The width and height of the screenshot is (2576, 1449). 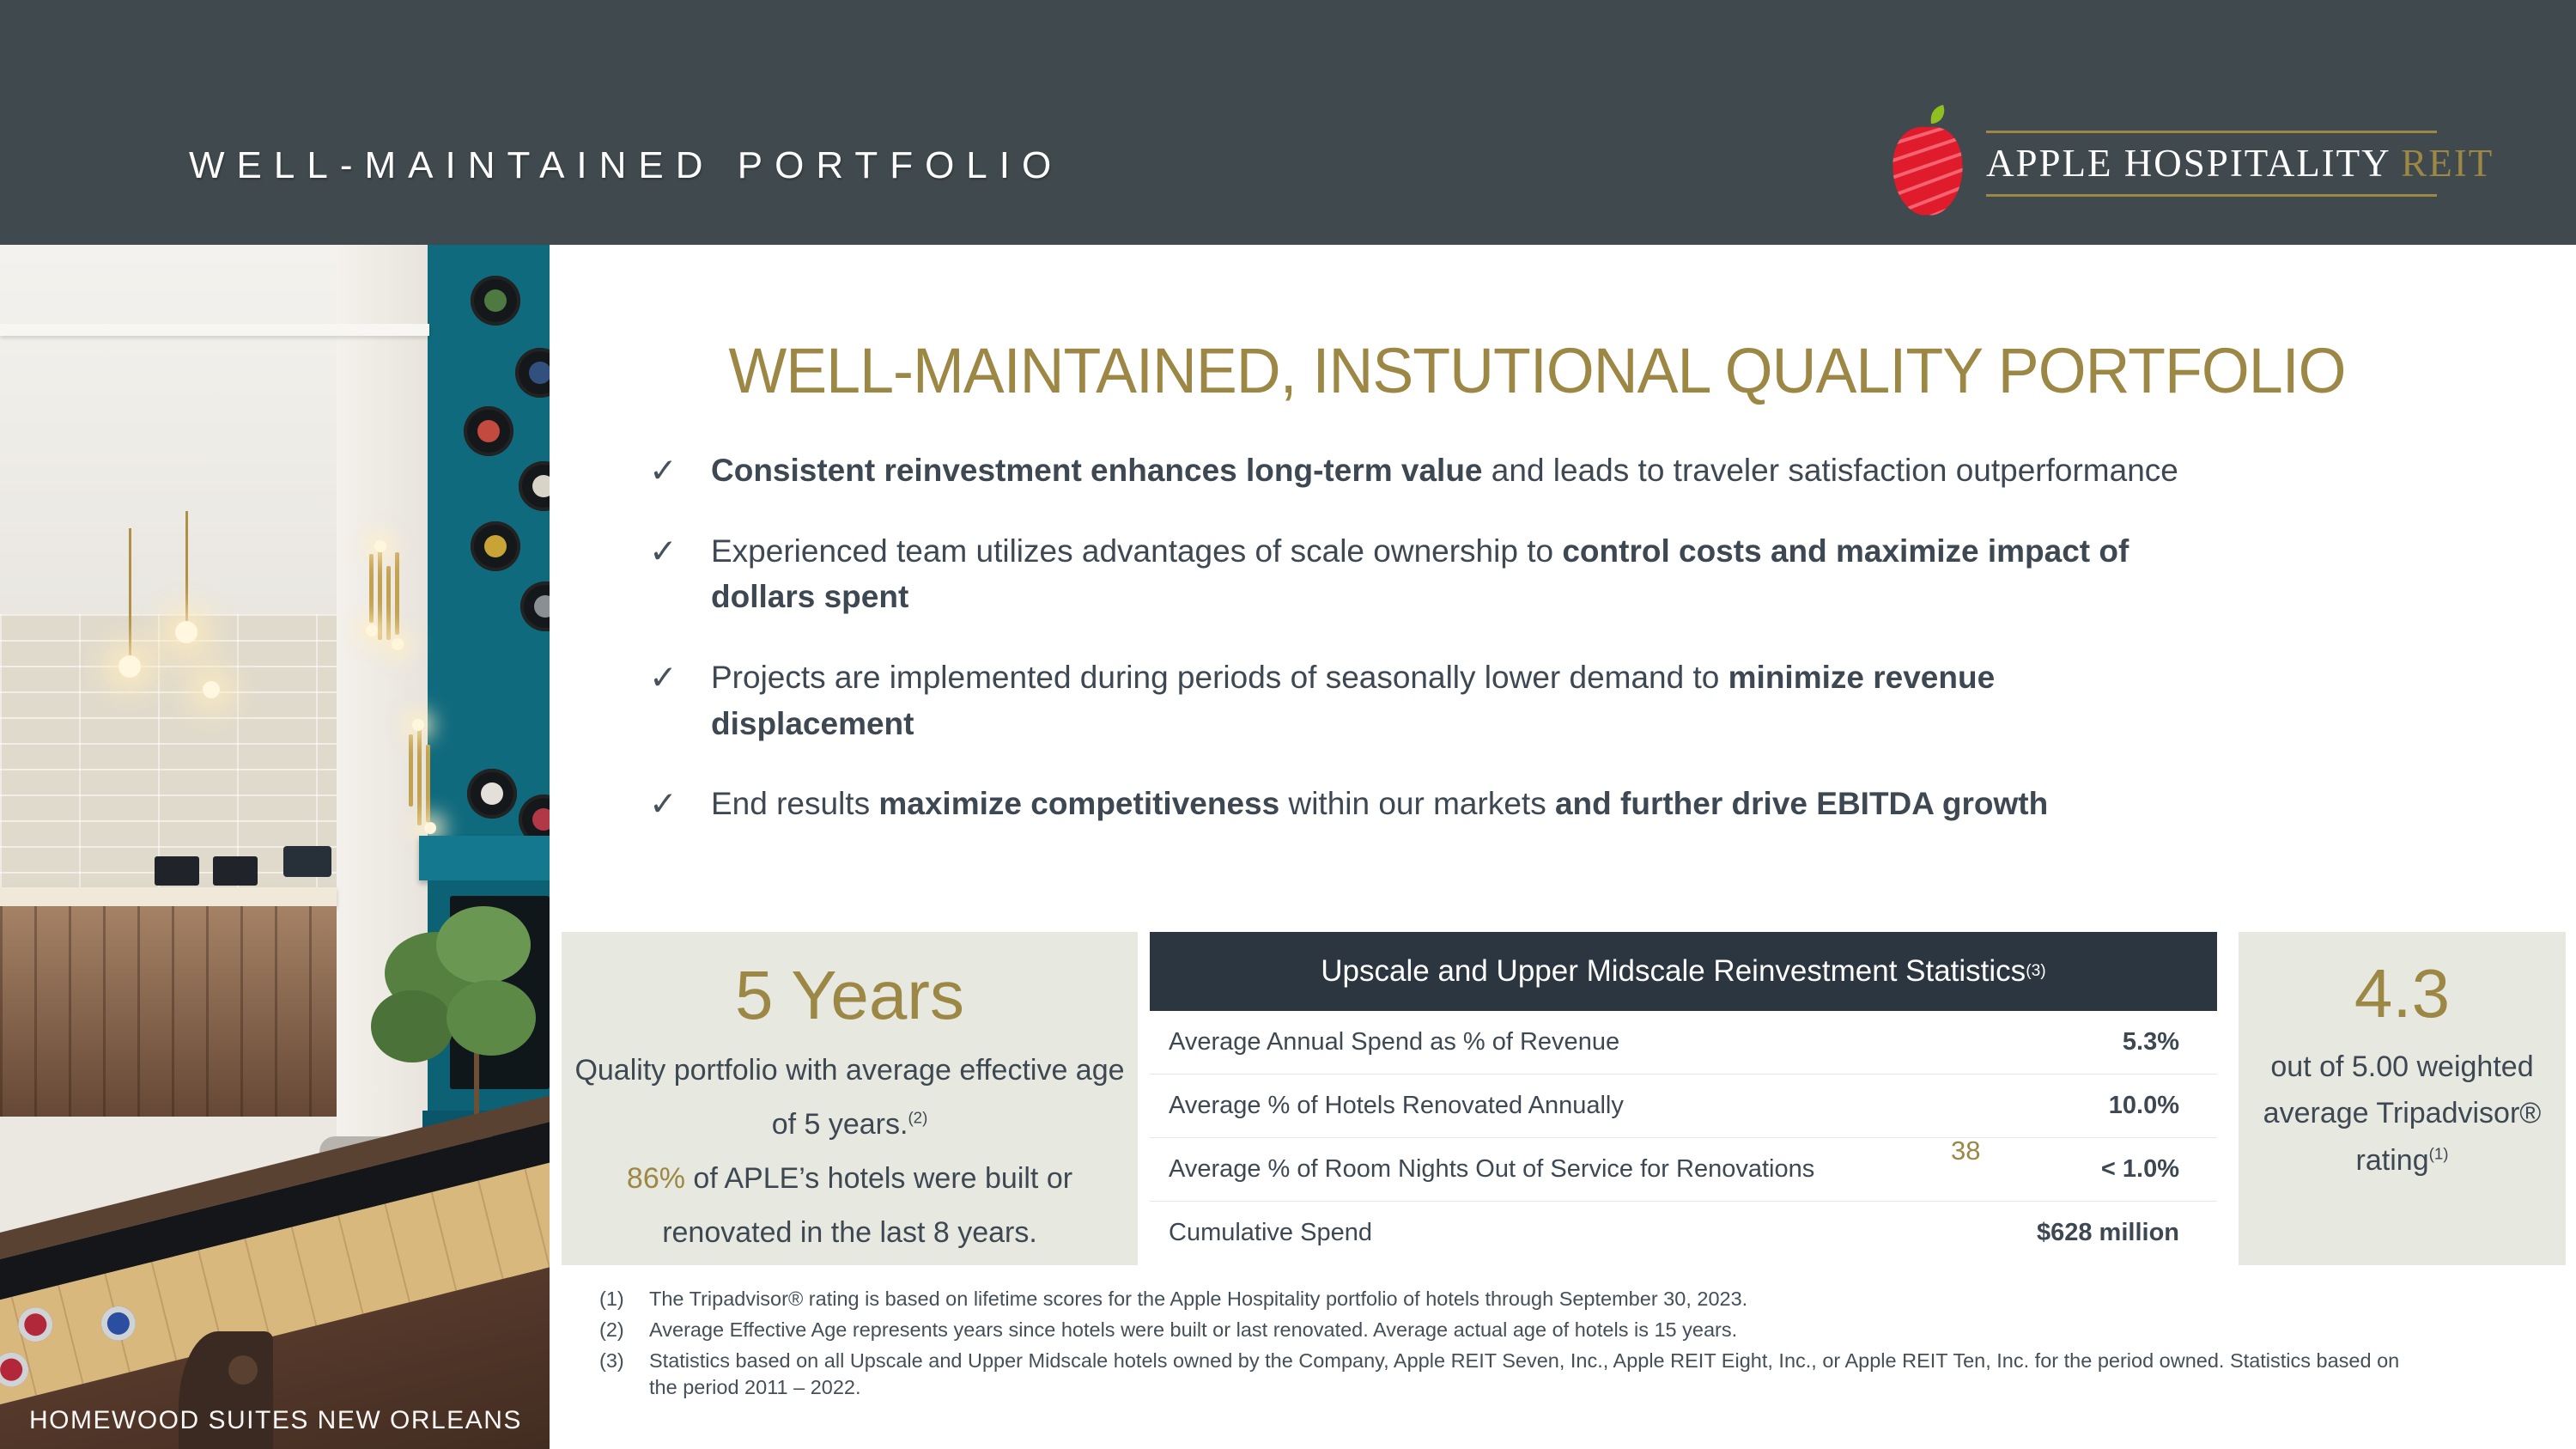 What do you see at coordinates (2438, 1153) in the screenshot?
I see `footnote-marker: (1)` at bounding box center [2438, 1153].